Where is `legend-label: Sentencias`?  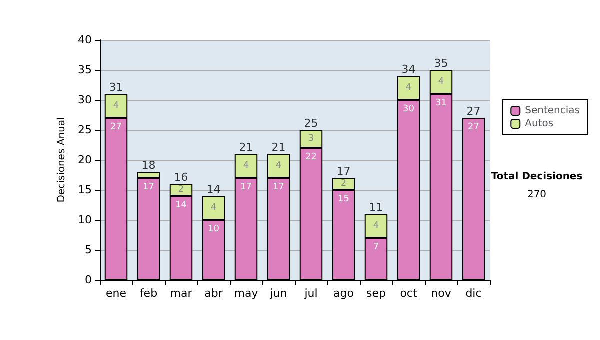 legend-label: Sentencias is located at coordinates (552, 111).